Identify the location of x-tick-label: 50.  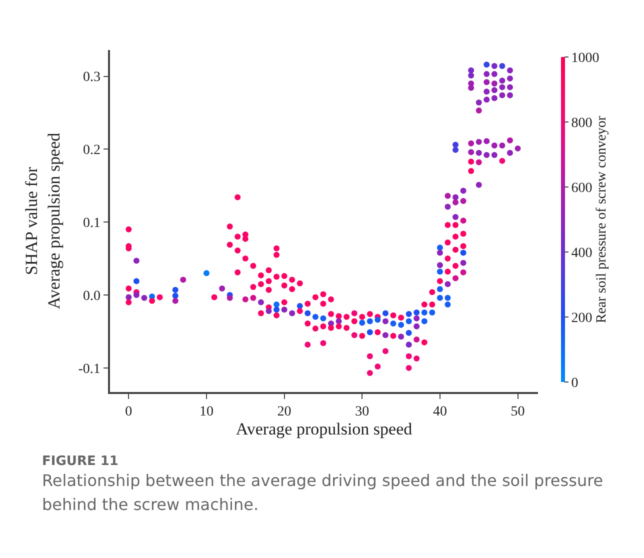
(517, 412).